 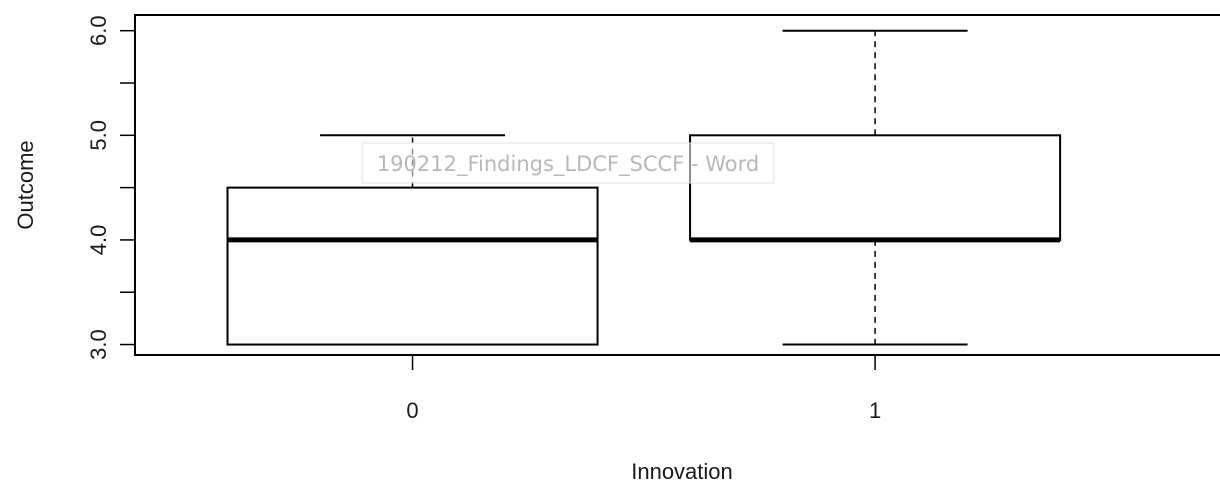 What do you see at coordinates (98, 240) in the screenshot?
I see `y-tick-label: 4.0` at bounding box center [98, 240].